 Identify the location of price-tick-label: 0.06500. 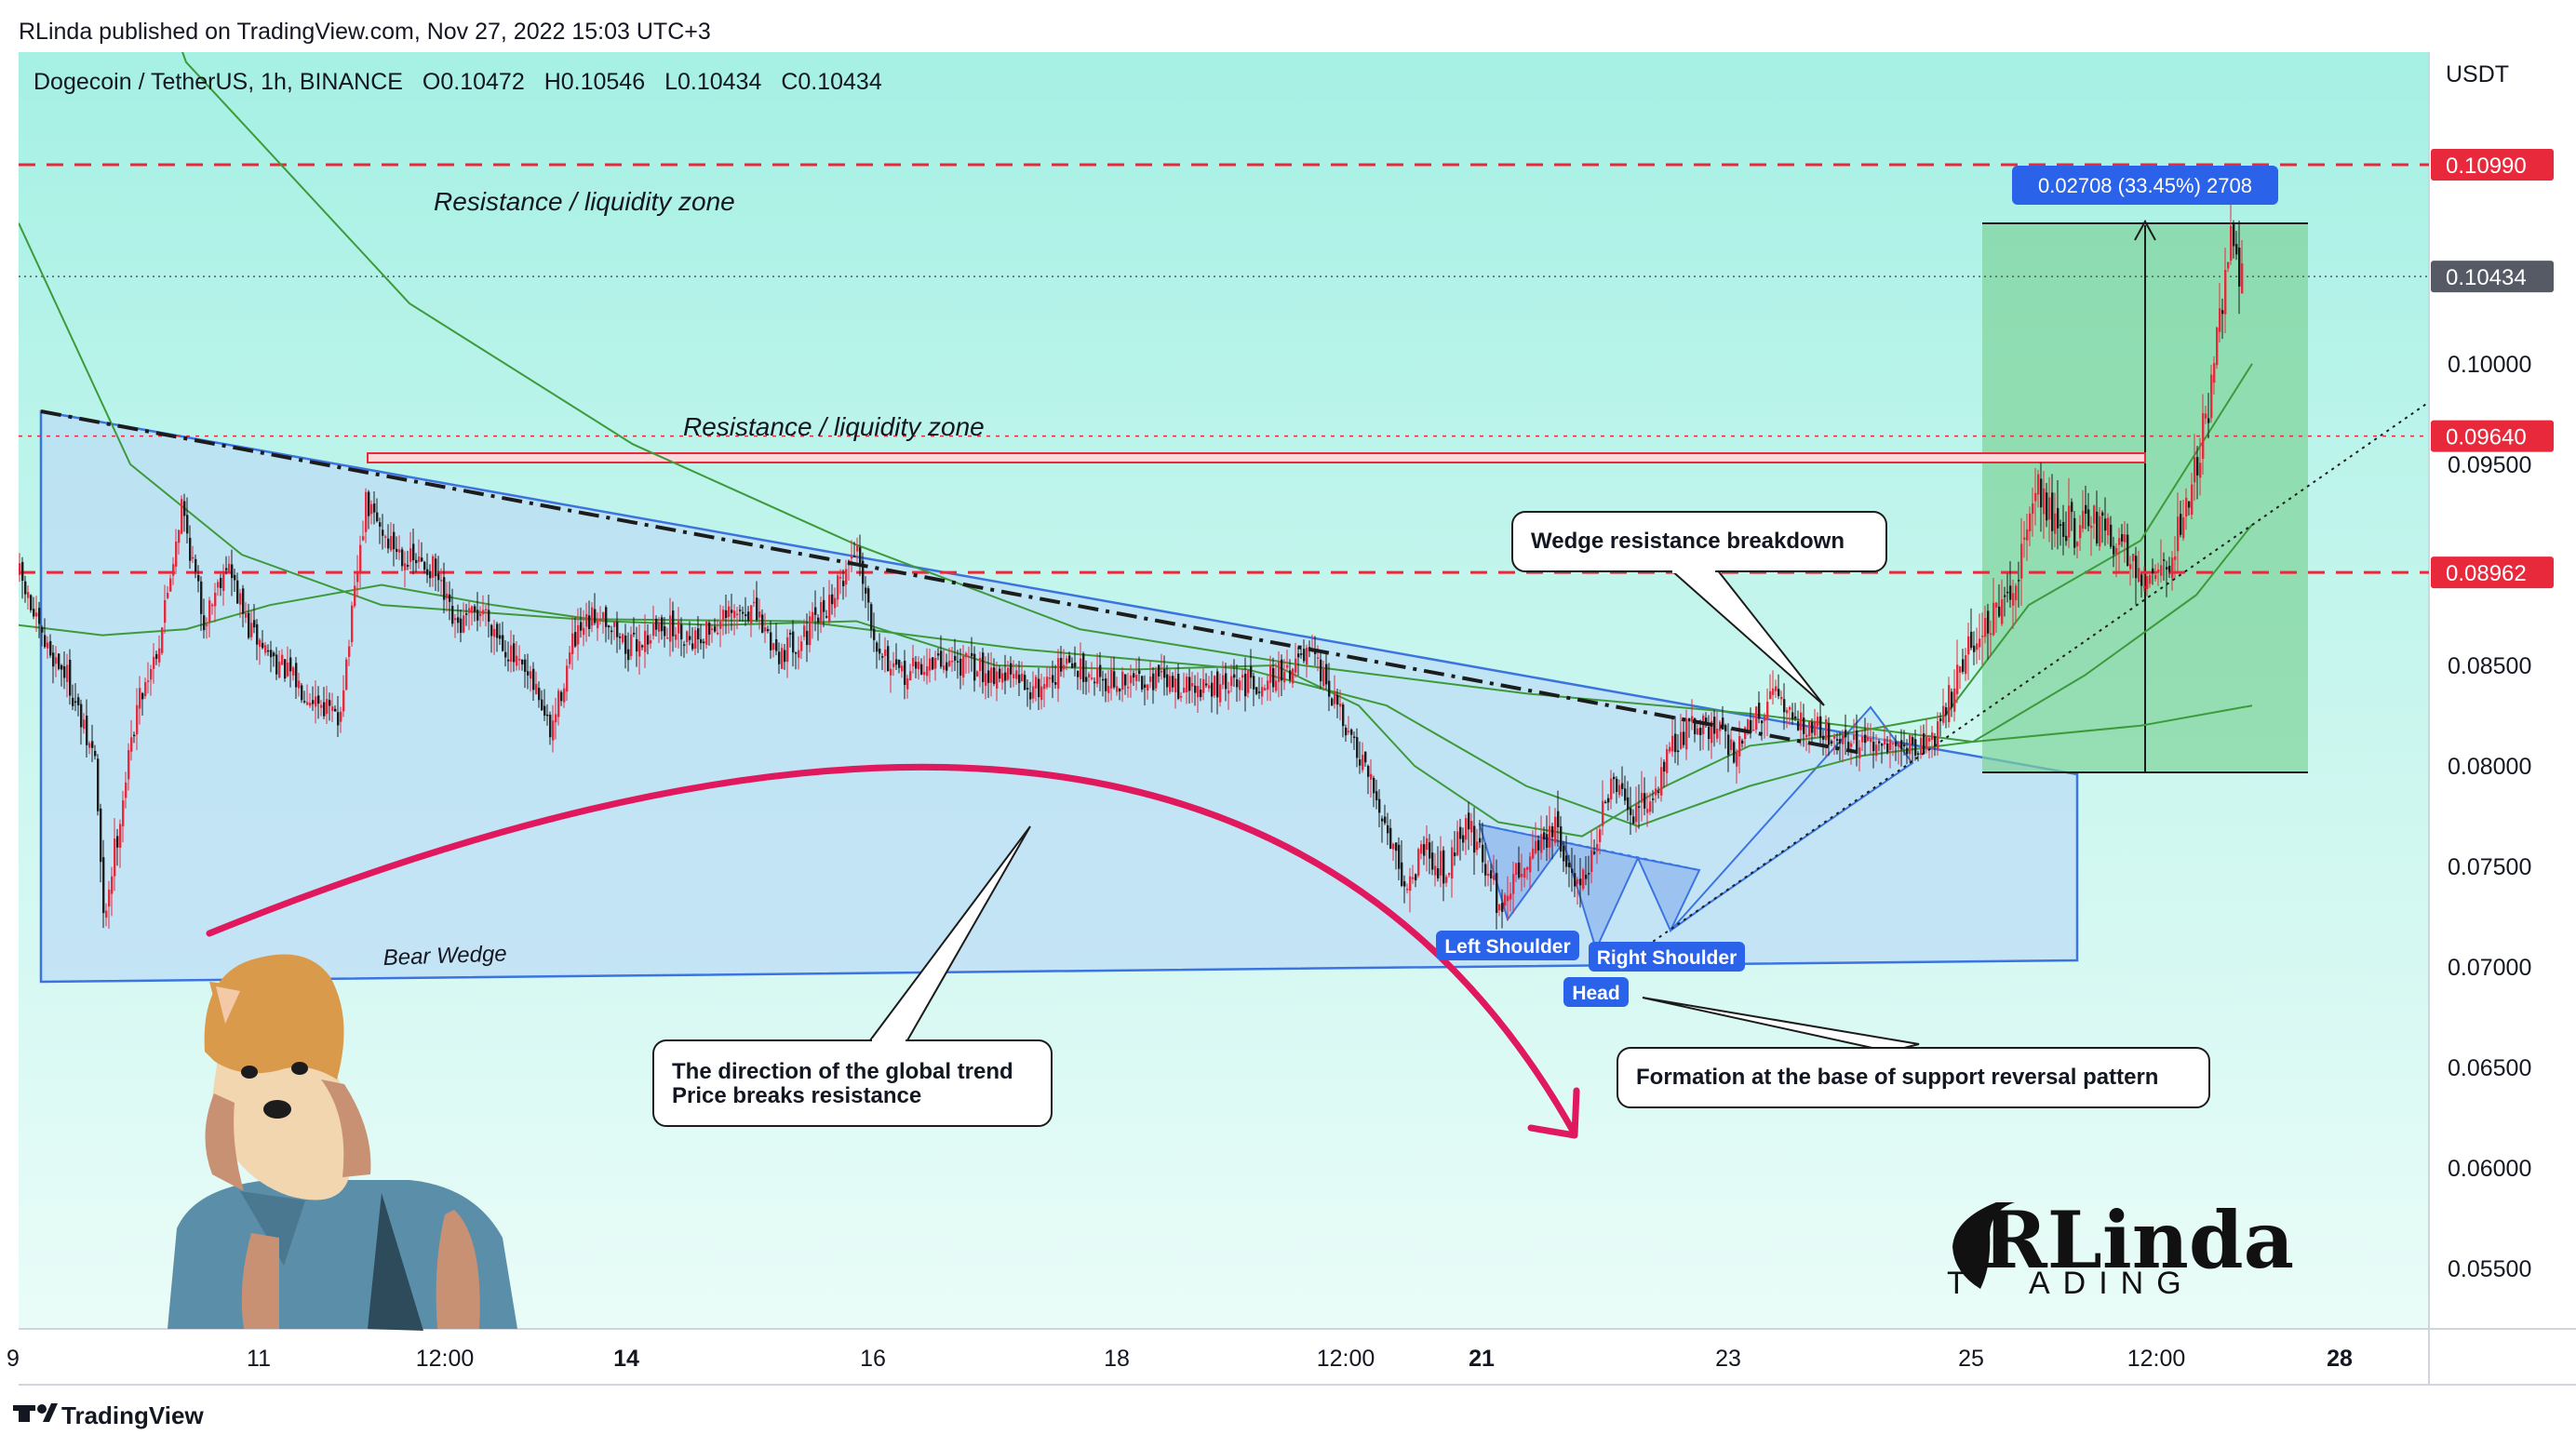
(2489, 1068).